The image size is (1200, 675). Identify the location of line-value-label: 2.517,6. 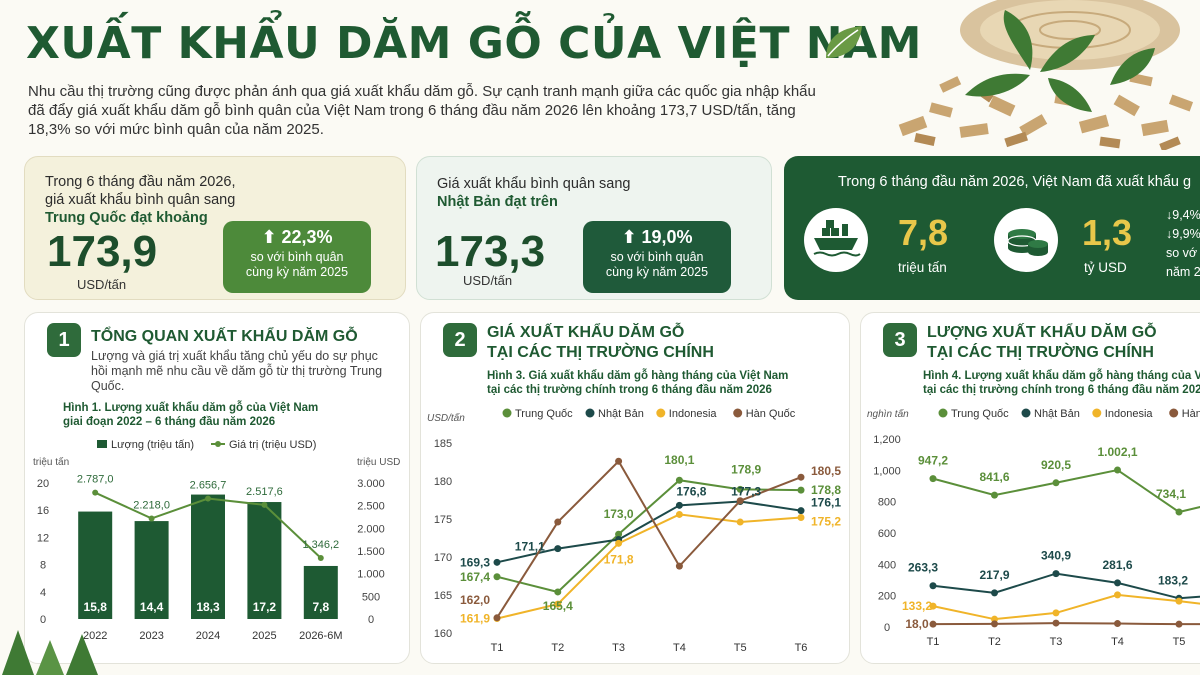
(264, 492).